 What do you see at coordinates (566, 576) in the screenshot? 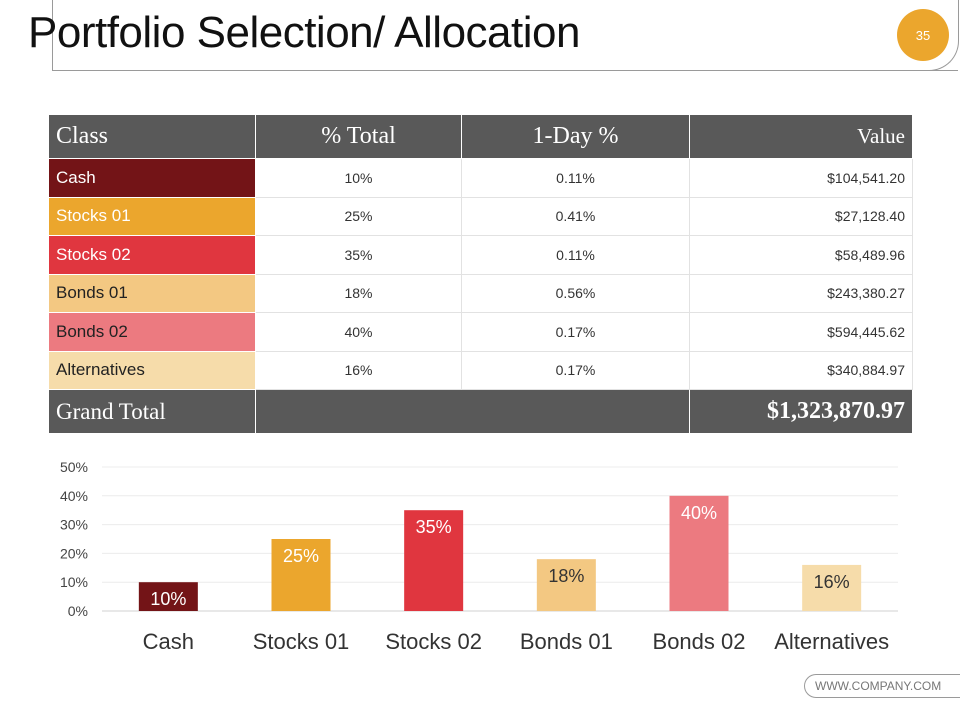
I see `bar-value-label: 18%` at bounding box center [566, 576].